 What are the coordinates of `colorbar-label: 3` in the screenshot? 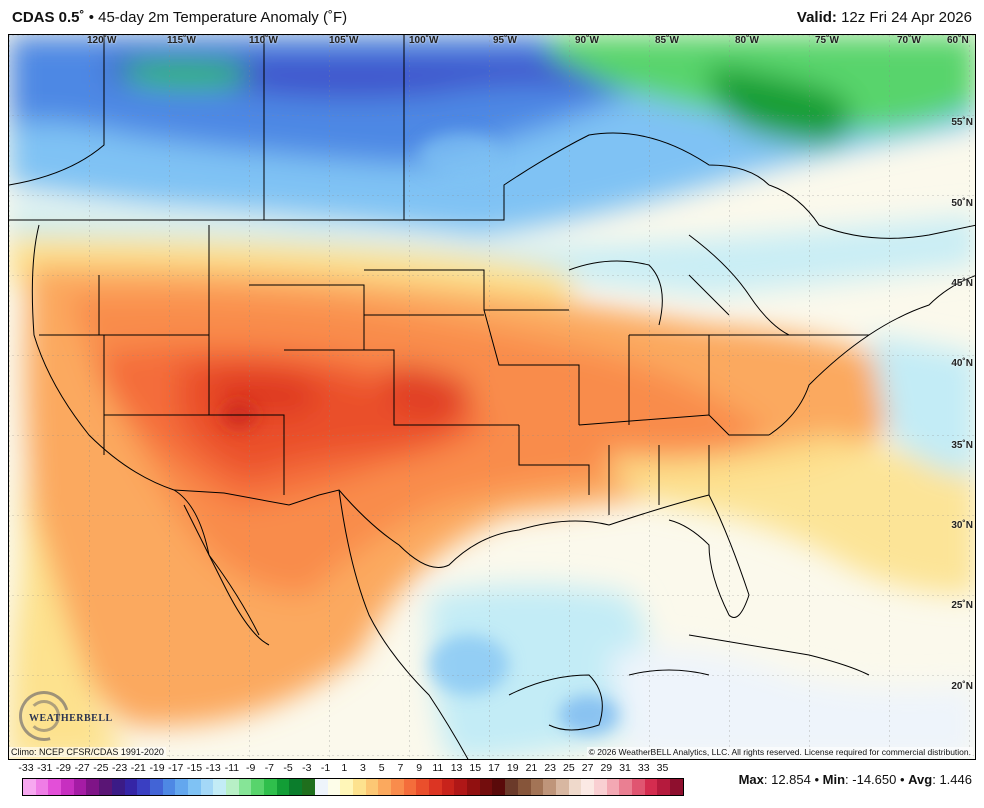 It's located at (363, 768).